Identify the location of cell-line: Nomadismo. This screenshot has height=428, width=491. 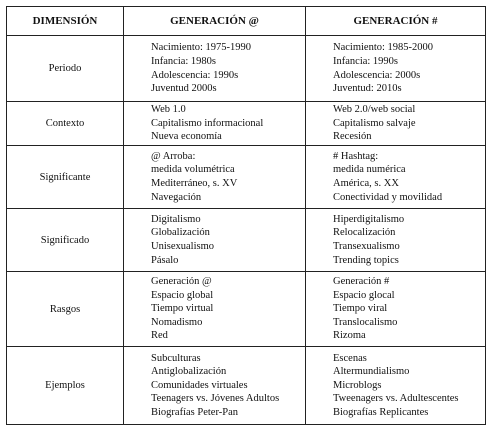
(177, 322).